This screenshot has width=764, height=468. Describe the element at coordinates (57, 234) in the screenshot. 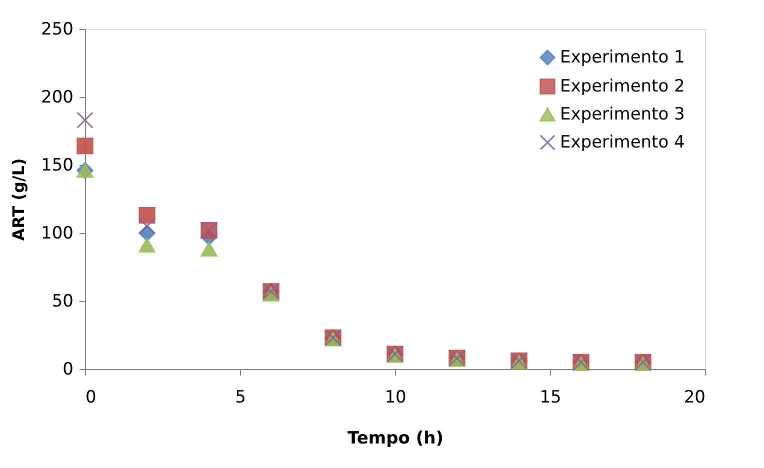

I see `y-tick-label: 100` at that location.